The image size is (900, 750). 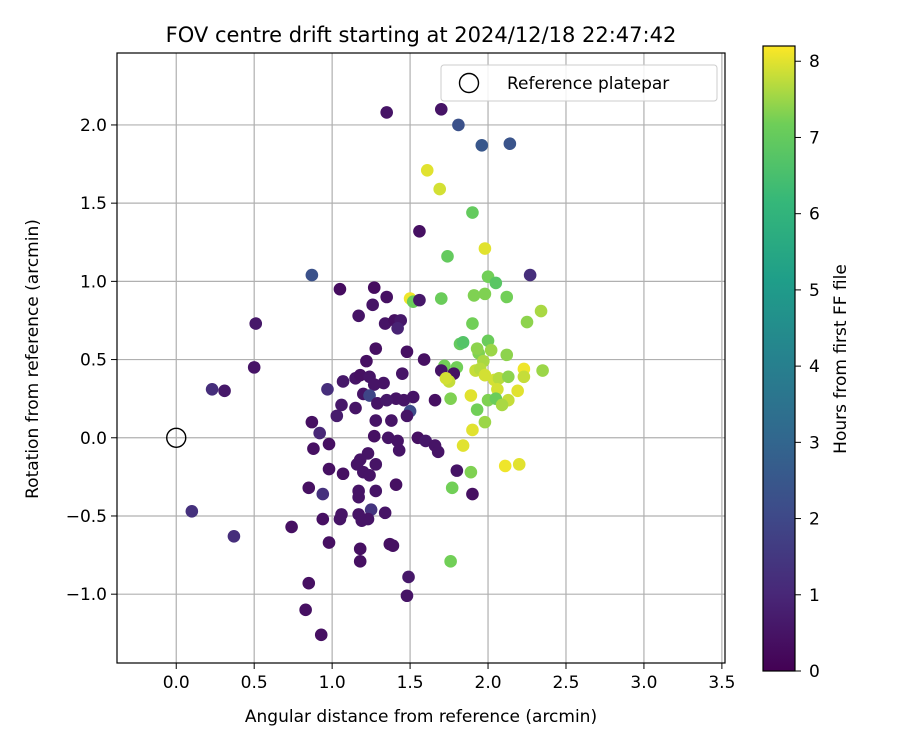 What do you see at coordinates (814, 443) in the screenshot?
I see `colorbar-tick-label: 3` at bounding box center [814, 443].